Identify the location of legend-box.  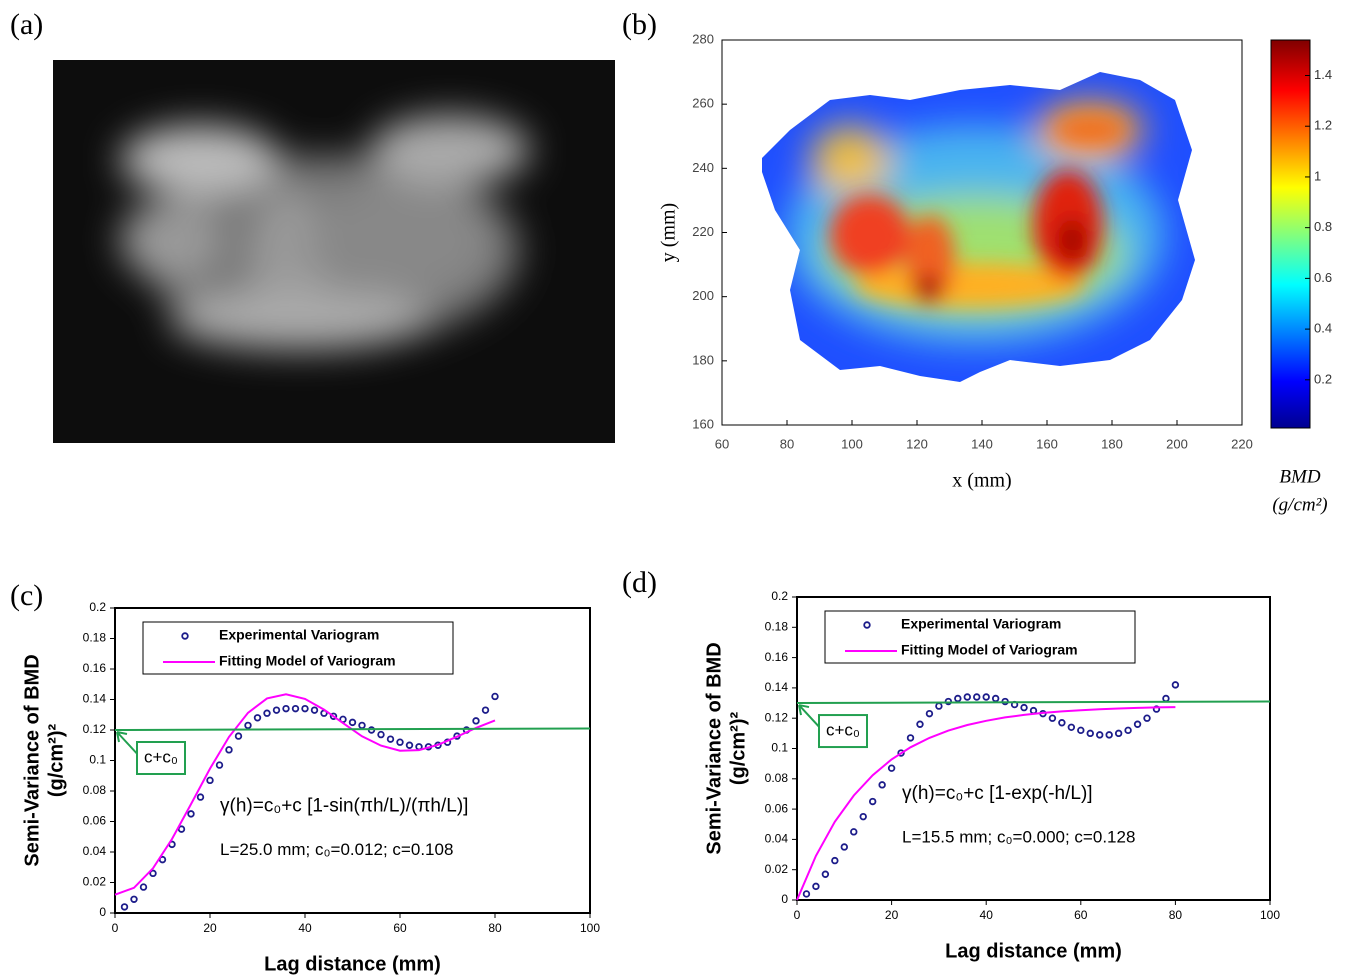
(298, 648).